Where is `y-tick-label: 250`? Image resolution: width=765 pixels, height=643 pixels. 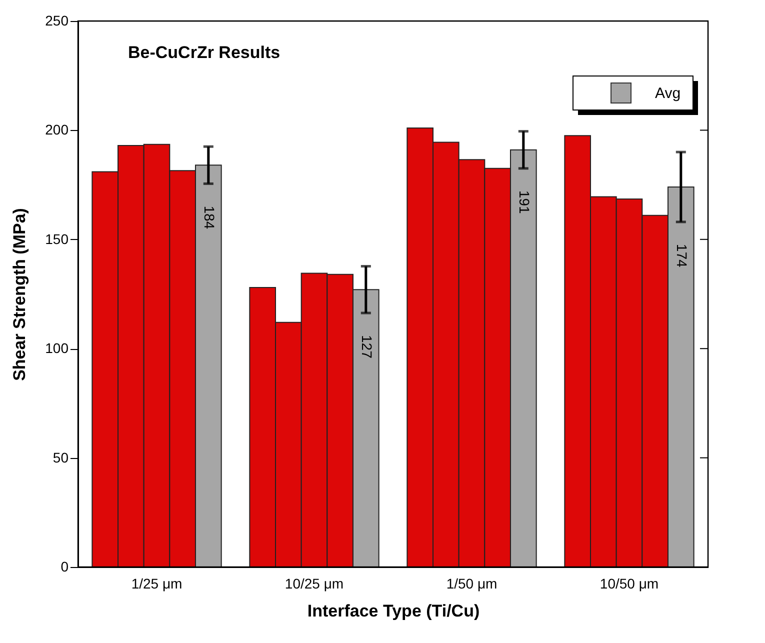
y-tick-label: 250 is located at coordinates (57, 20).